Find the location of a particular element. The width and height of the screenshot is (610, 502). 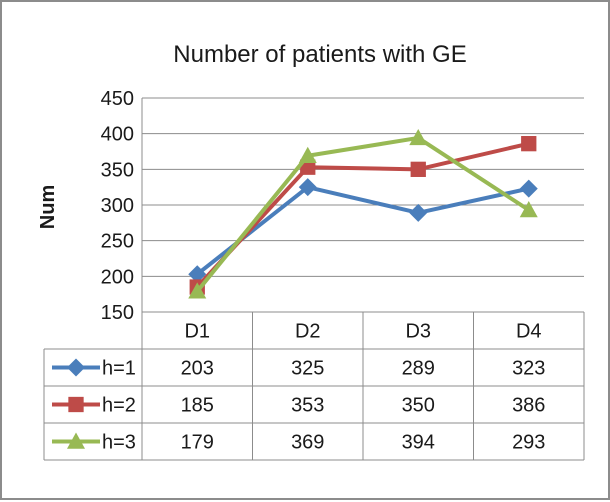

series-line is located at coordinates (363, 230).